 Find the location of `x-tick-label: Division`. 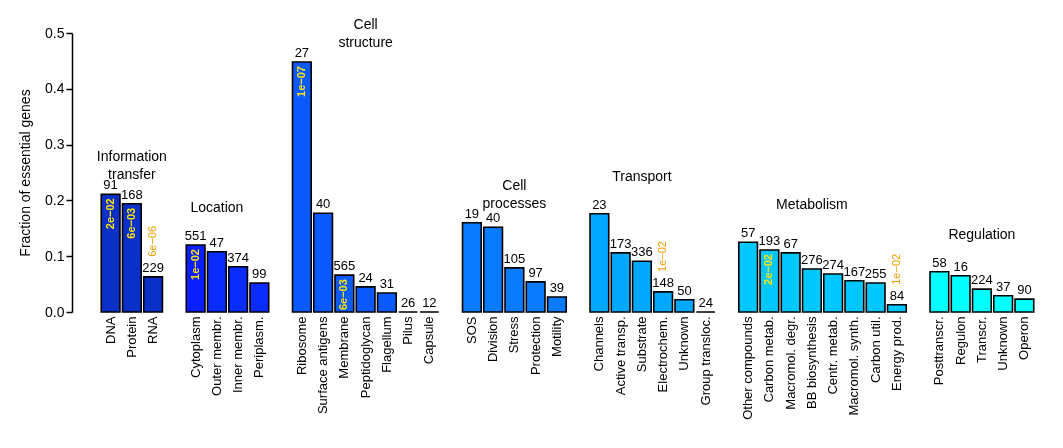

x-tick-label: Division is located at coordinates (493, 339).